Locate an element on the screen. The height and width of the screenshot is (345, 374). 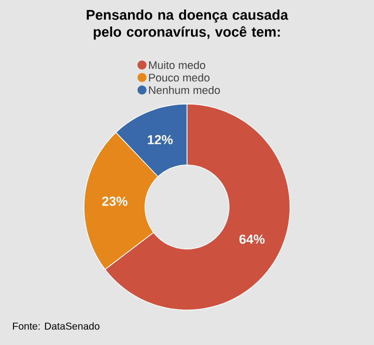
chart-title: Pensando na doença causada pelo coronavírus, você tem: is located at coordinates (187, 25).